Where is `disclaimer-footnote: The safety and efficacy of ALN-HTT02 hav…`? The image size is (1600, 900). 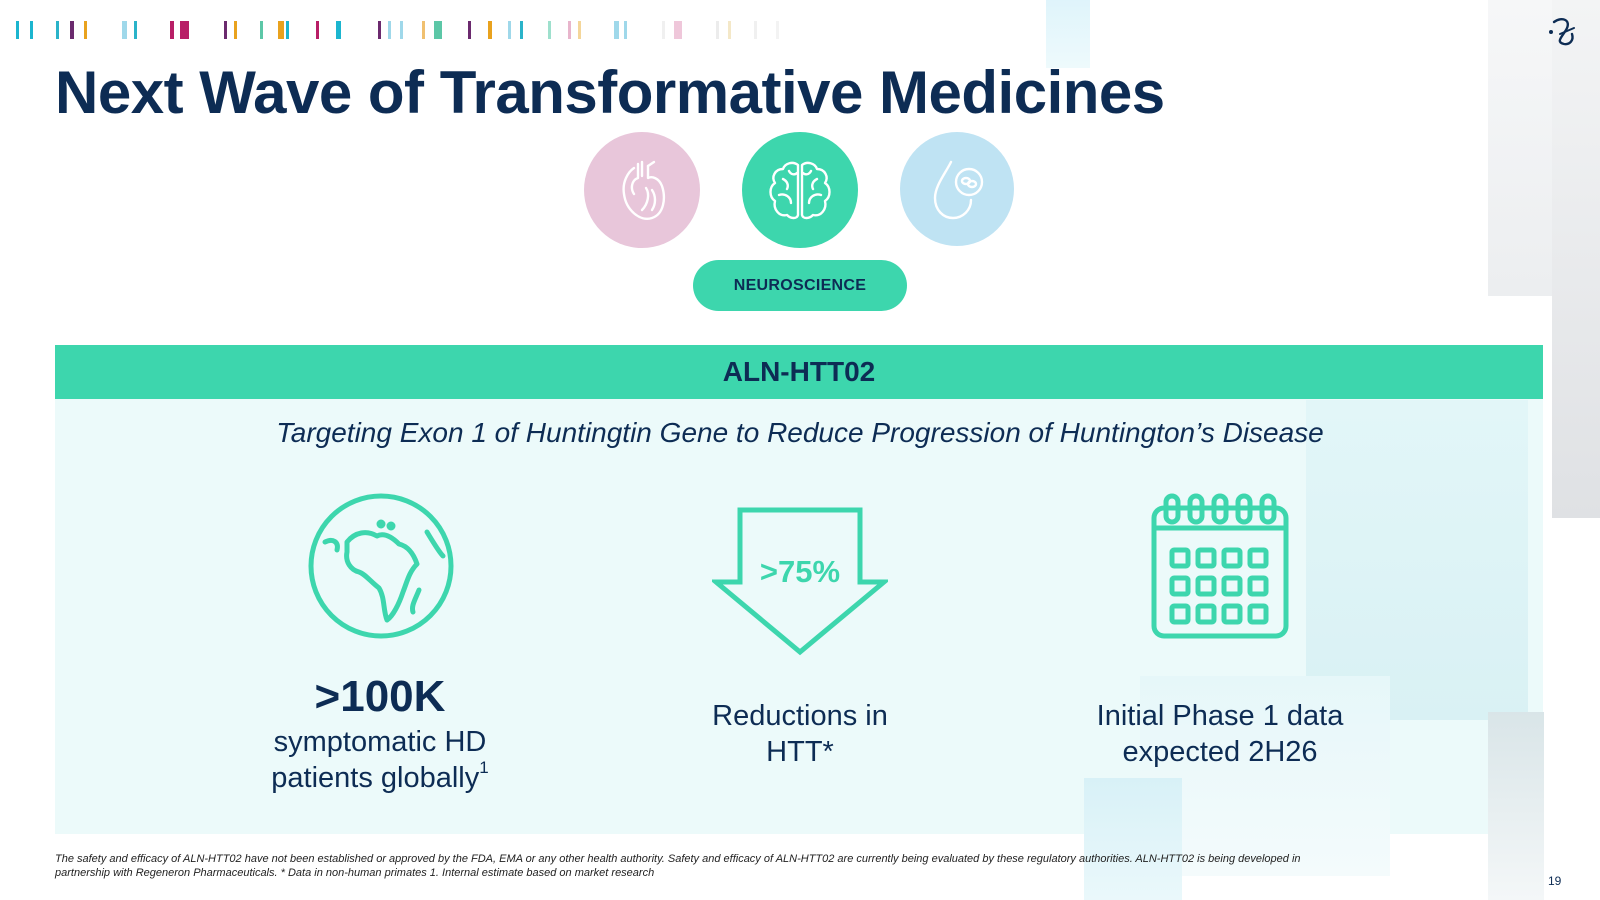 disclaimer-footnote: The safety and efficacy of ALN-HTT02 hav… is located at coordinates (755, 866).